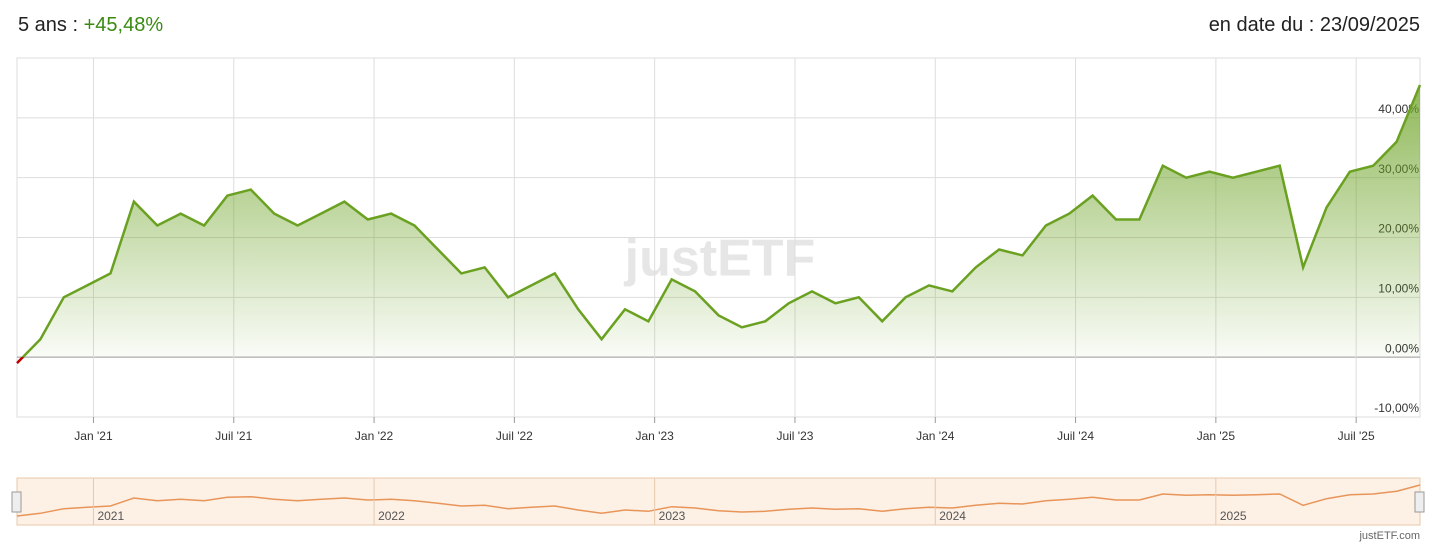 Image resolution: width=1440 pixels, height=550 pixels. What do you see at coordinates (1233, 516) in the screenshot?
I see `navigator-label: 2025` at bounding box center [1233, 516].